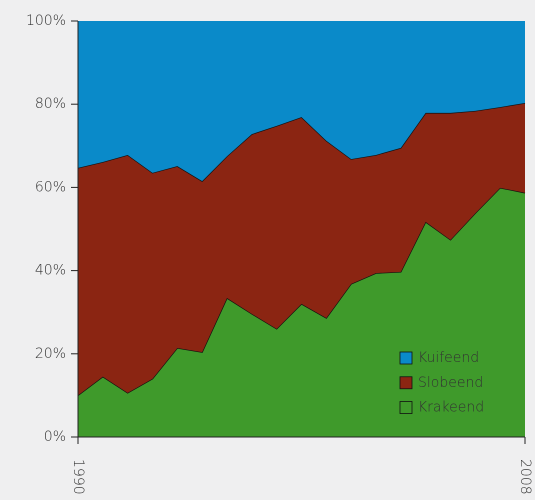 This screenshot has height=500, width=535. What do you see at coordinates (50, 104) in the screenshot?
I see `y-tick-label: 80%` at bounding box center [50, 104].